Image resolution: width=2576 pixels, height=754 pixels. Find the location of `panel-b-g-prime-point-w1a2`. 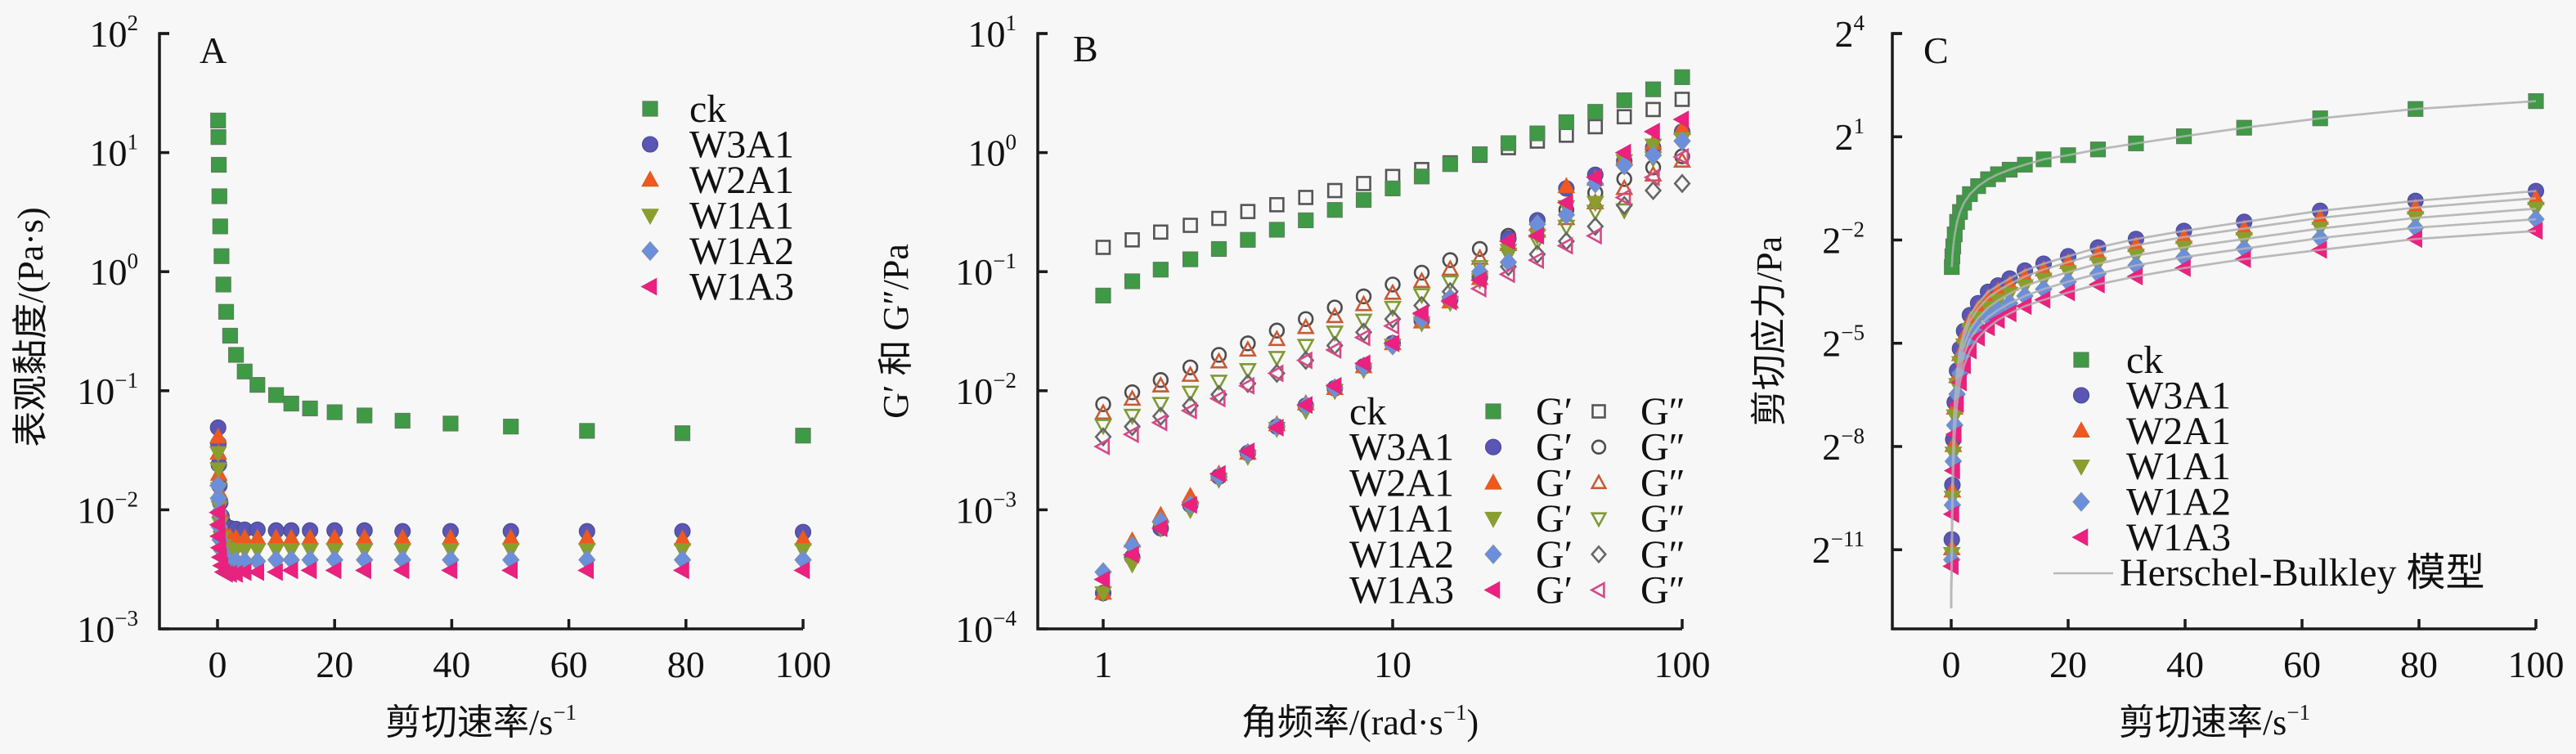

panel-b-g-prime-point-w1a2 is located at coordinates (1654, 155).